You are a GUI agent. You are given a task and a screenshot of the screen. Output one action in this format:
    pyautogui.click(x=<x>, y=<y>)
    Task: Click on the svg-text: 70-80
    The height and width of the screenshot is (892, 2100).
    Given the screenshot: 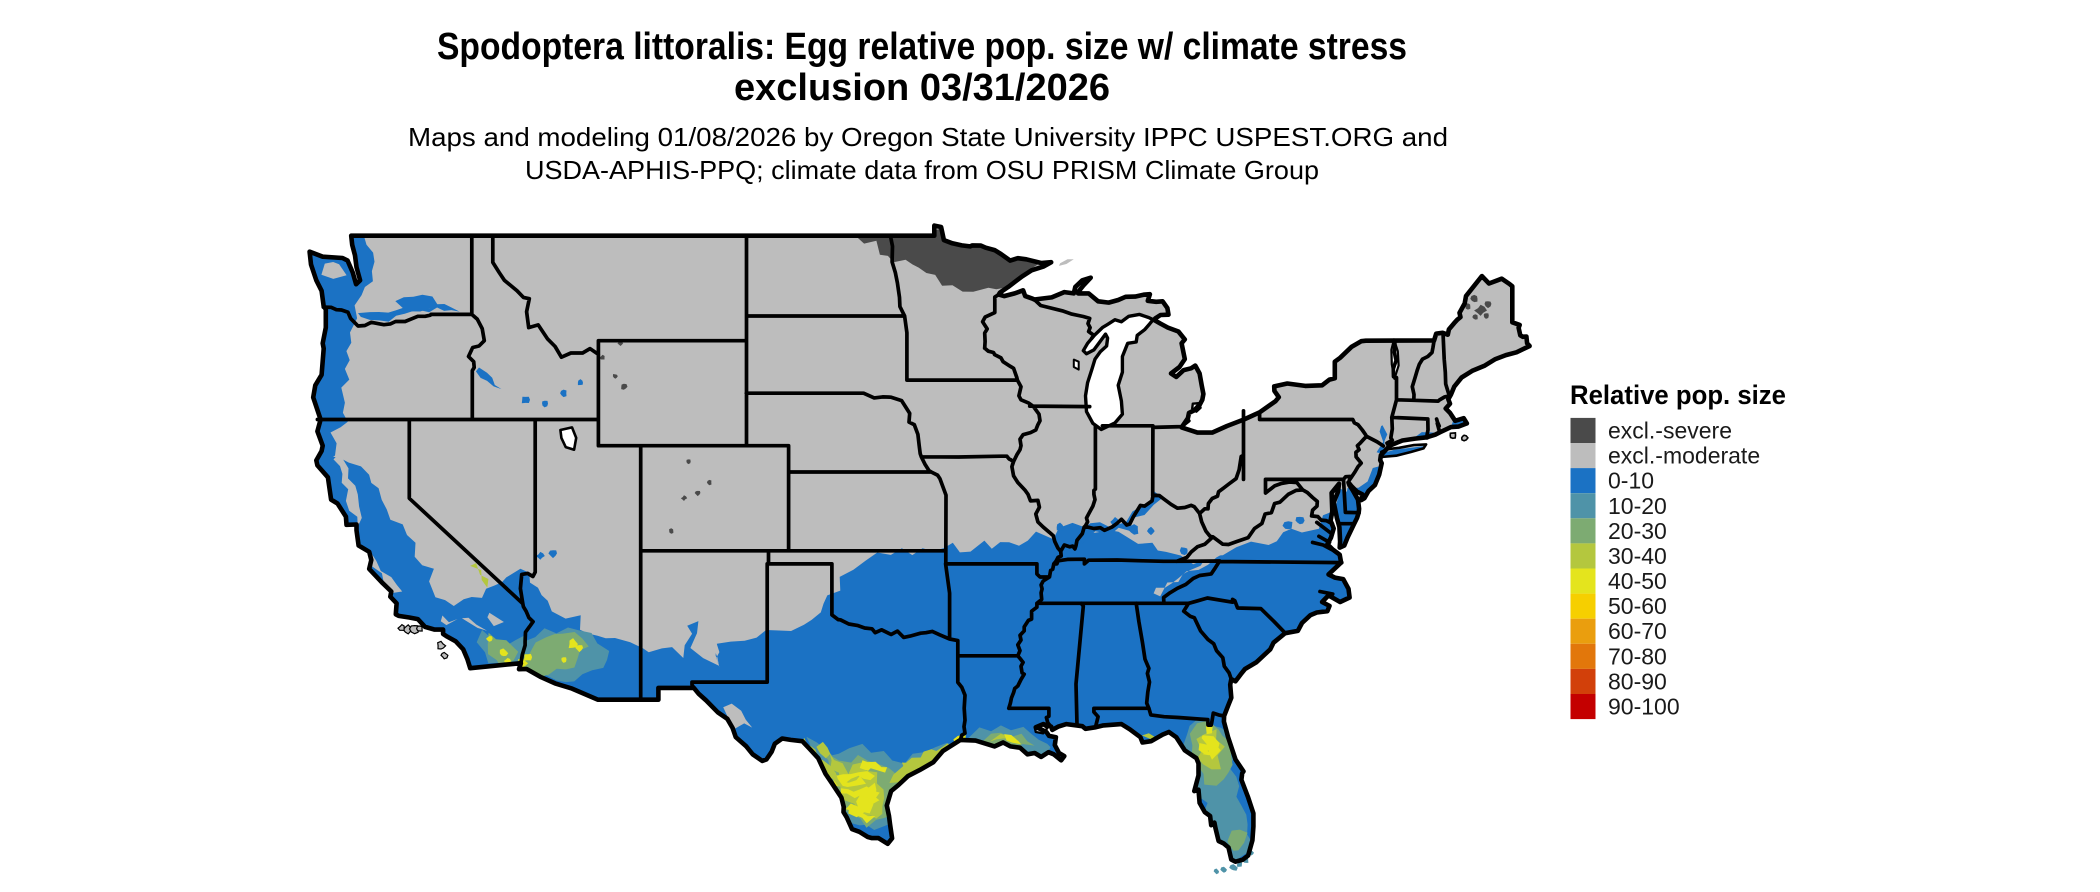 What is the action you would take?
    pyautogui.click(x=1637, y=656)
    